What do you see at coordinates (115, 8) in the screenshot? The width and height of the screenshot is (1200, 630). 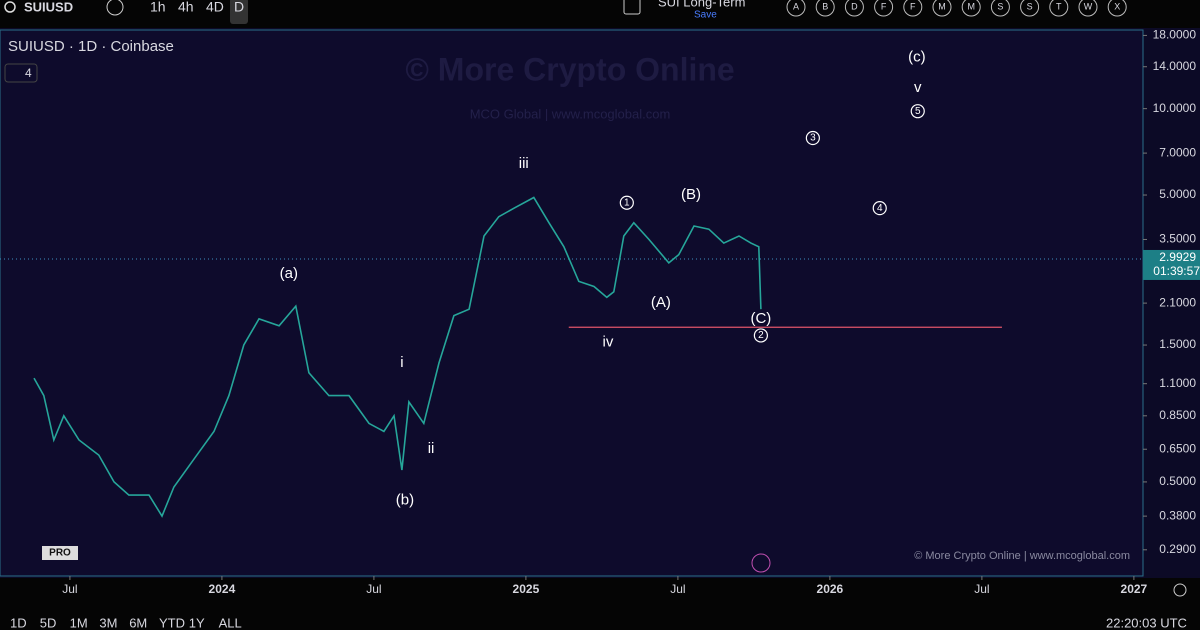 I see `add-icon` at bounding box center [115, 8].